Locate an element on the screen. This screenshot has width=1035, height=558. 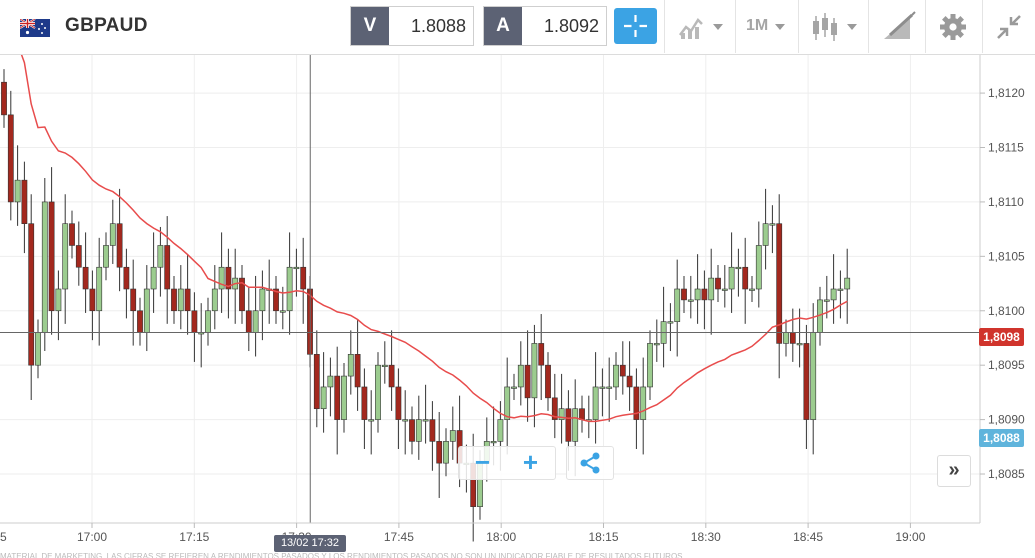
x-tick-label: 17:00 is located at coordinates (92, 537).